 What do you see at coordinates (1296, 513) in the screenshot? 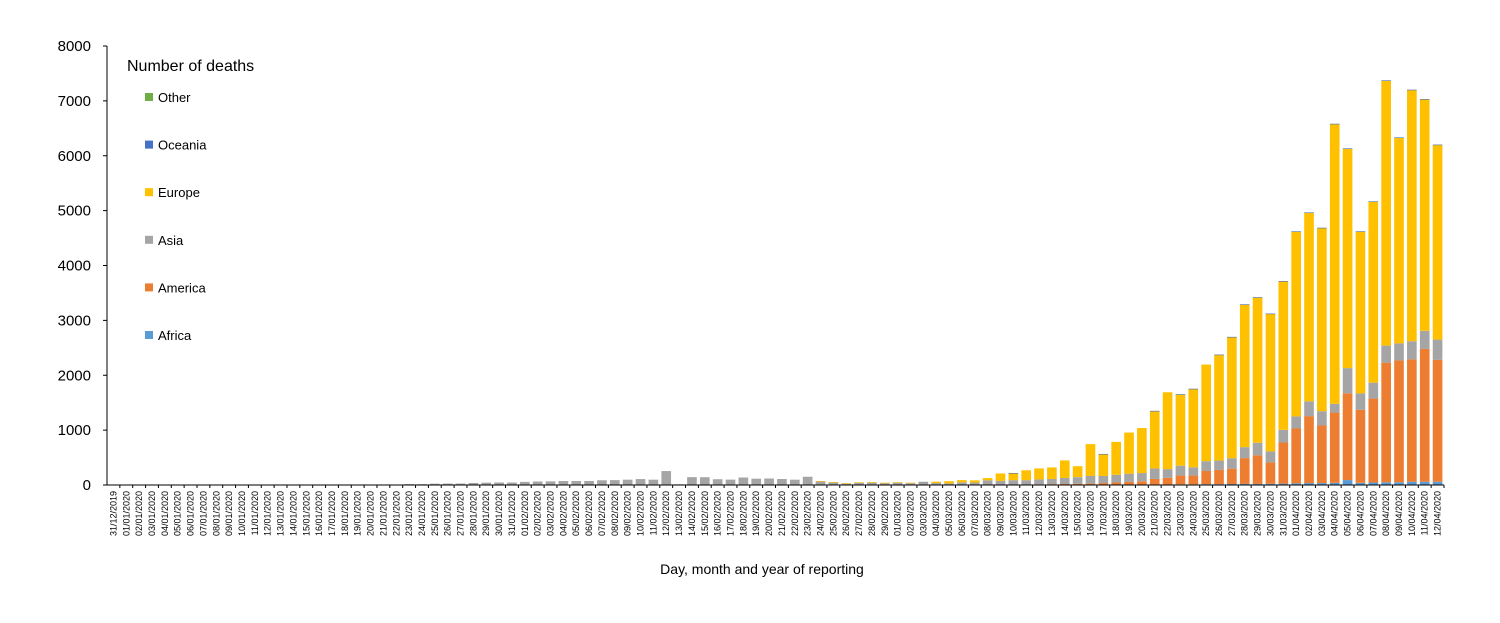
I see `x-tick-label: 01/04/2020` at bounding box center [1296, 513].